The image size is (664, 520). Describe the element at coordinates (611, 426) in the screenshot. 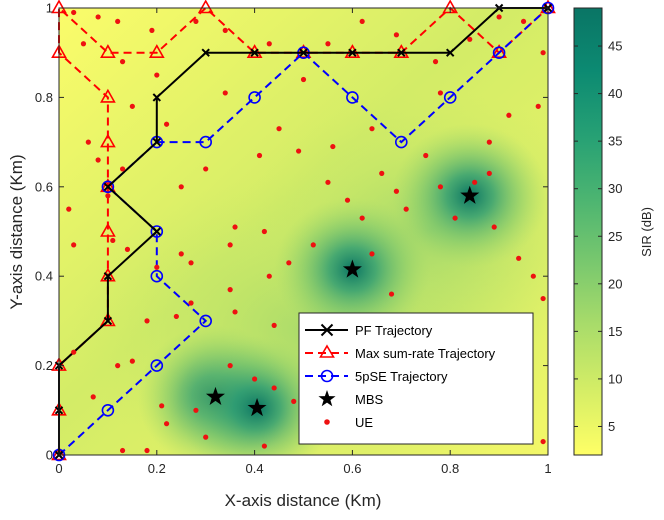

I see `colorbar-tick-label: 5` at that location.